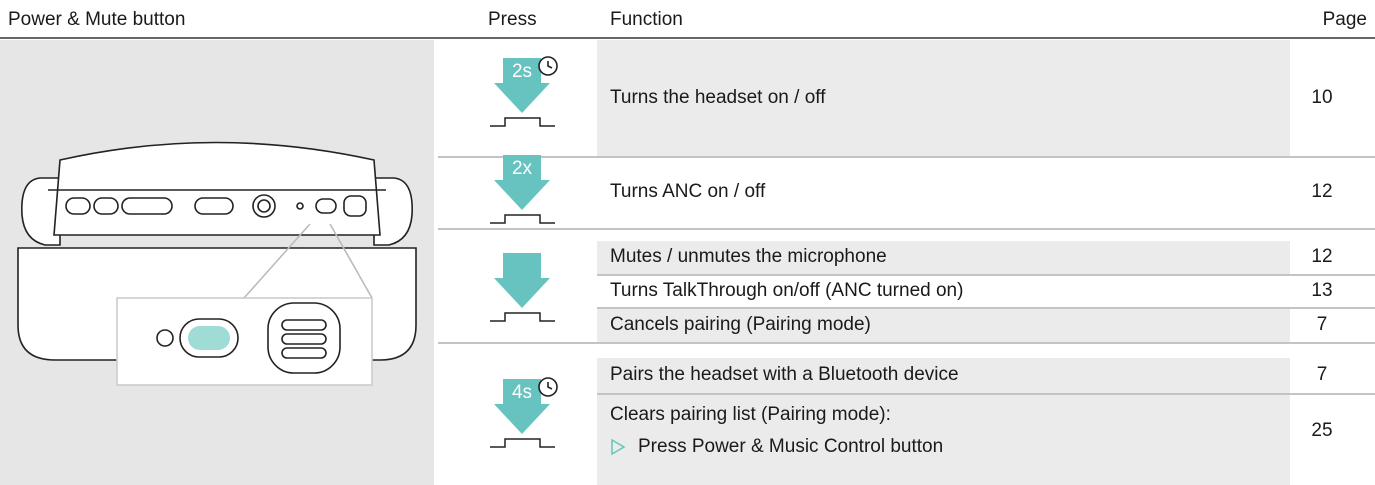 This screenshot has width=1375, height=485. I want to click on press-icon, so click(522, 287).